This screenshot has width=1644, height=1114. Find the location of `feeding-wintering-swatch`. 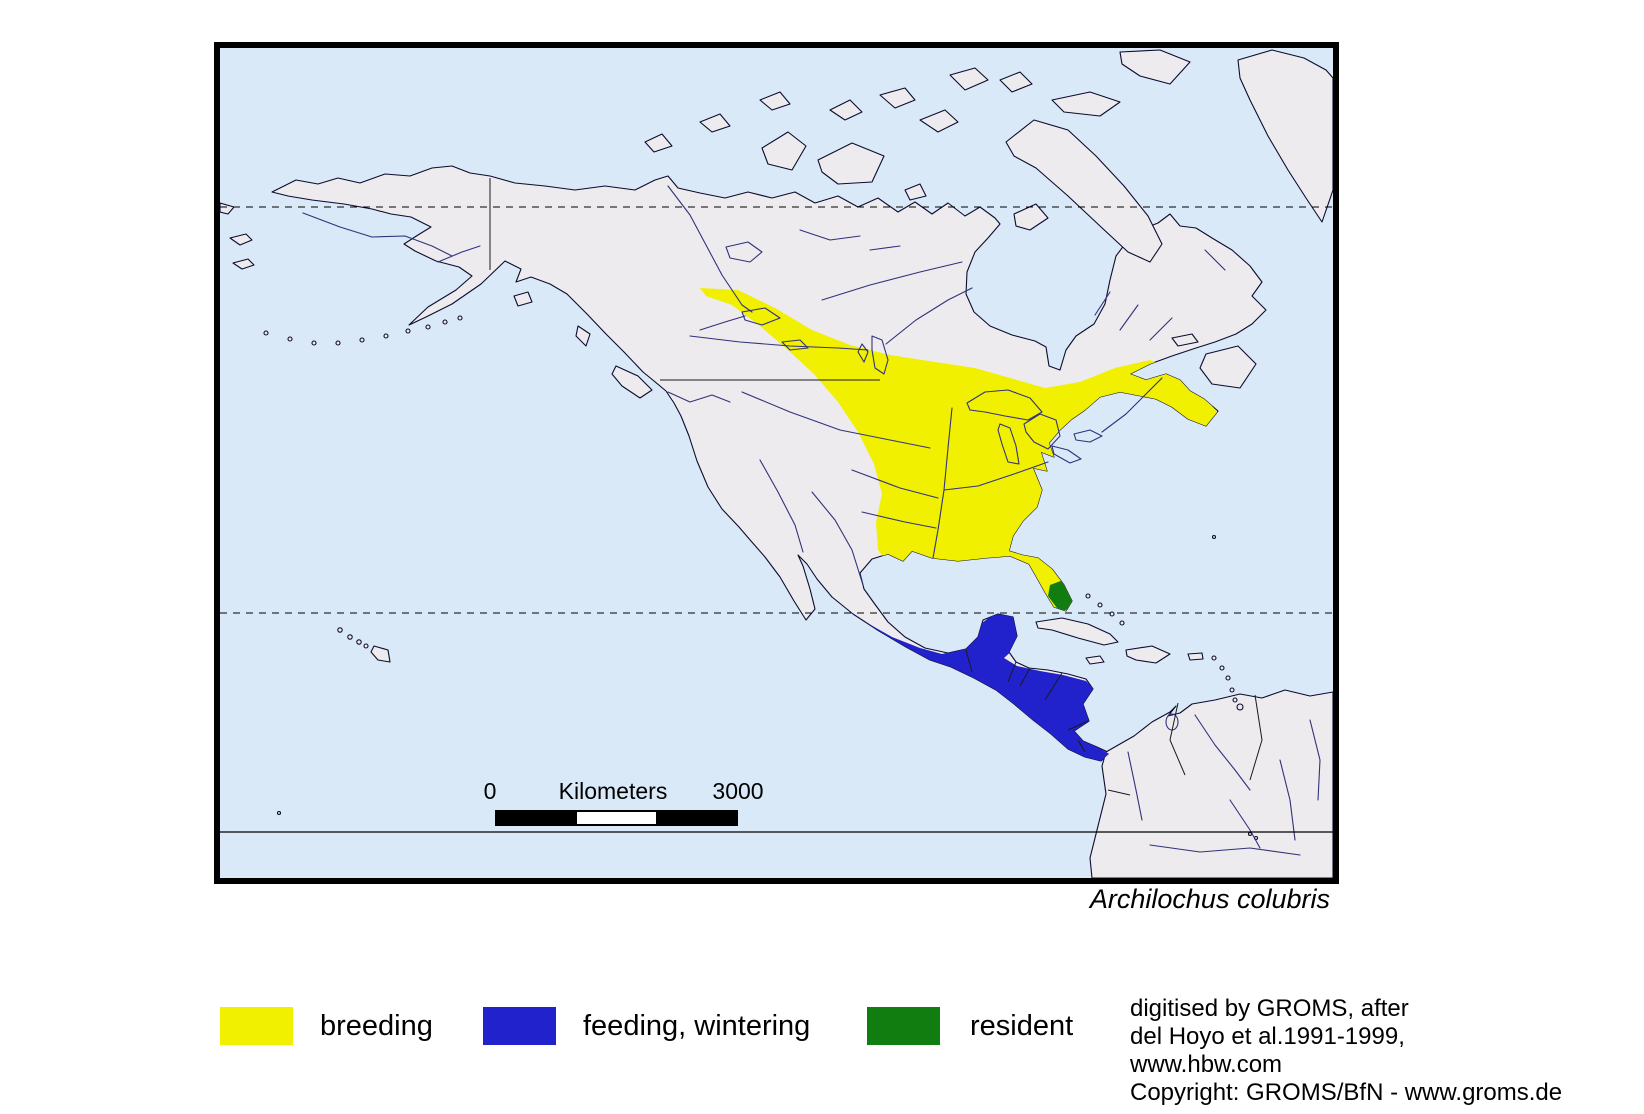

feeding-wintering-swatch is located at coordinates (519, 1026).